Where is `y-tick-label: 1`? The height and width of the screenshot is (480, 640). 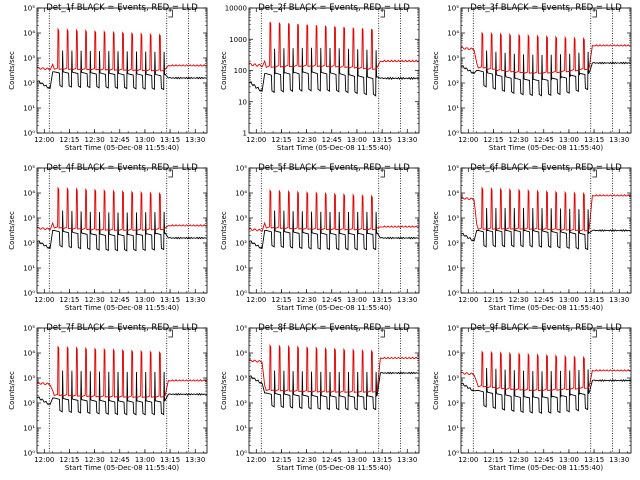 y-tick-label: 1 is located at coordinates (245, 134).